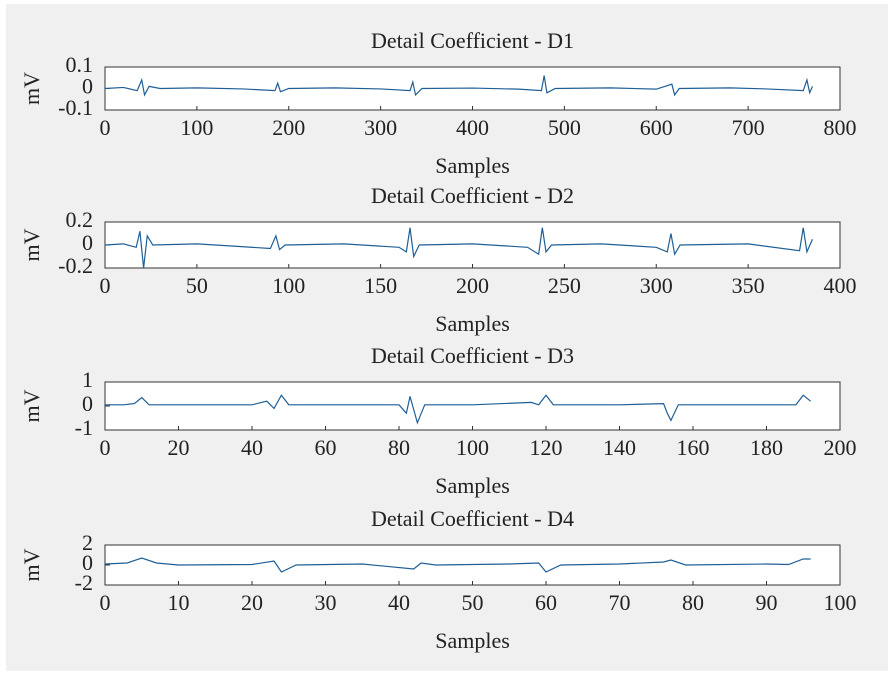 This screenshot has height=675, width=894. What do you see at coordinates (84, 427) in the screenshot?
I see `y-tick-label: -1` at bounding box center [84, 427].